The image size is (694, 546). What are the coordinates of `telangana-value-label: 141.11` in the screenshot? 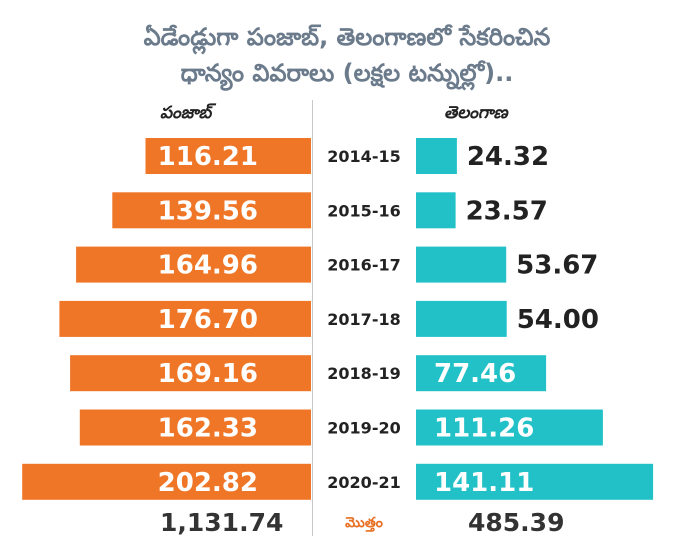 It's located at (484, 483).